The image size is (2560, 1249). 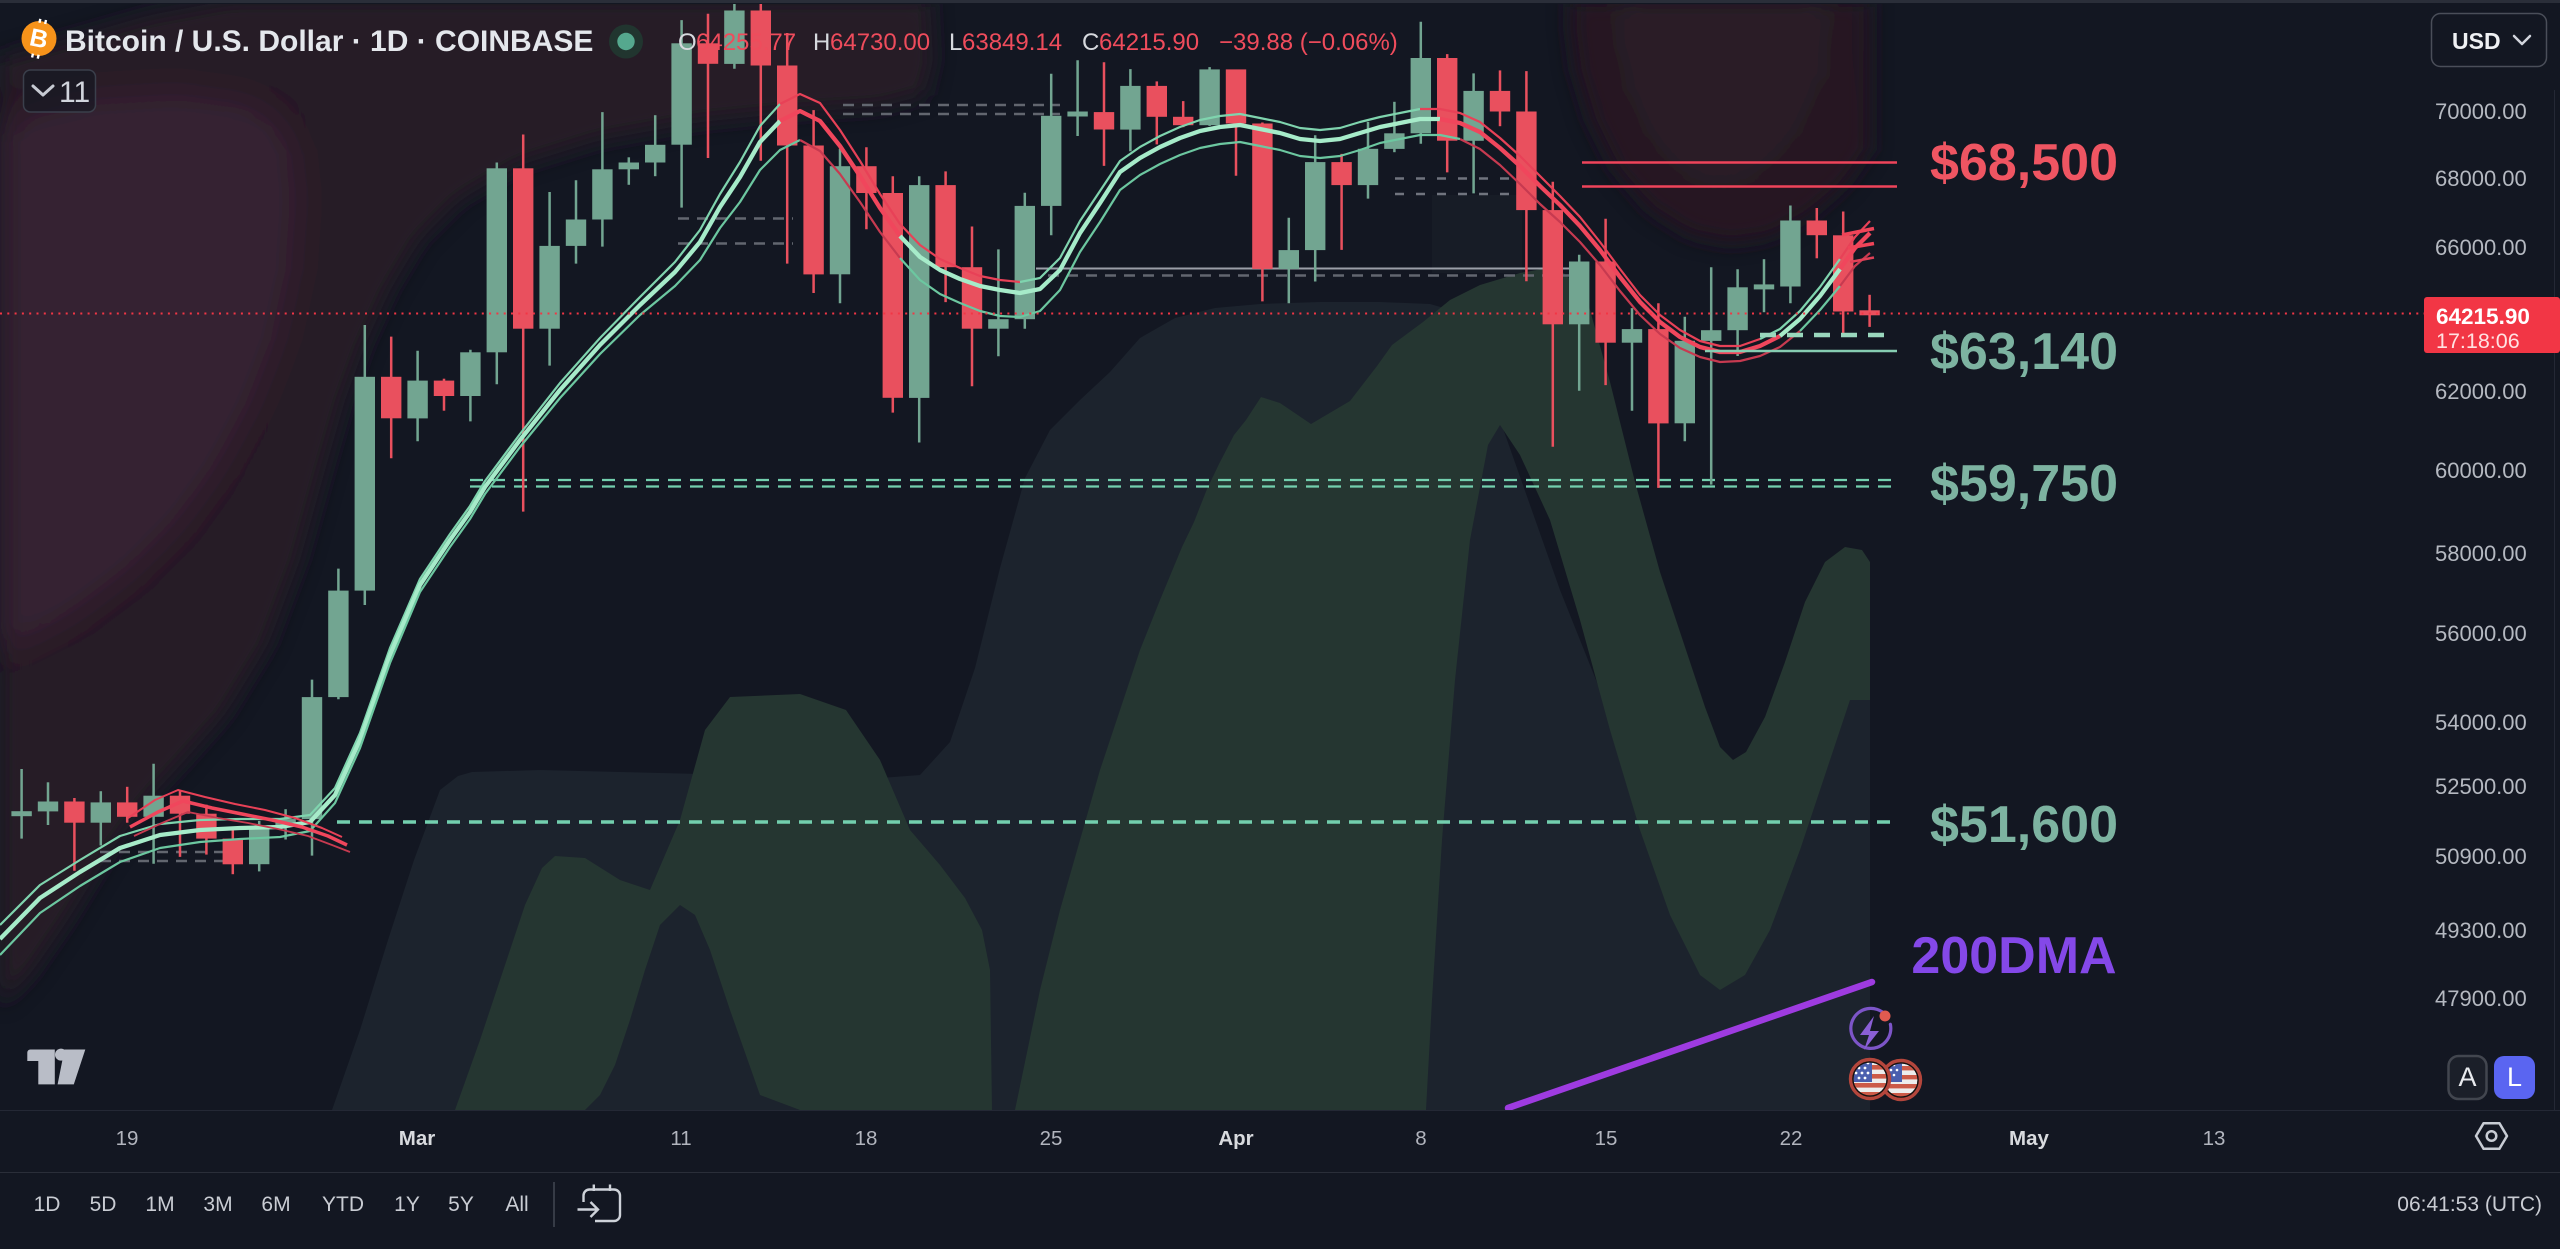 I want to click on svg-text: 15, so click(x=1606, y=1138).